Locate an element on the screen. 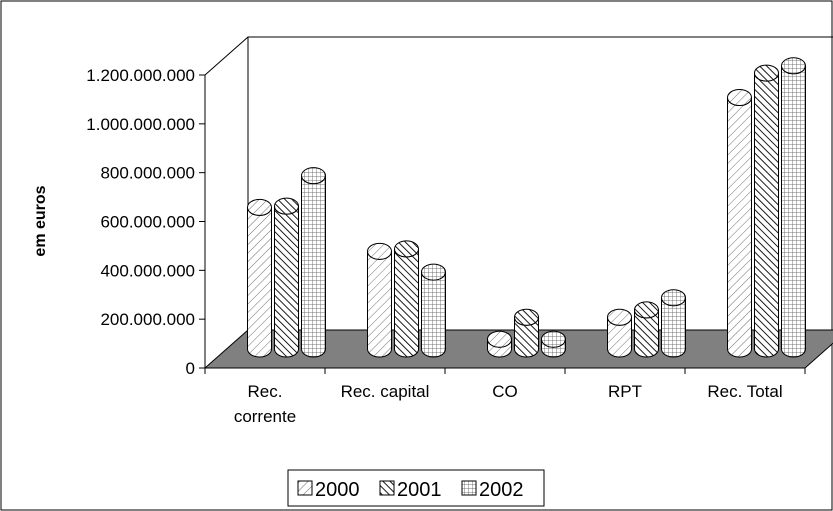  x-axis: Rec. corrente Rec. capital CO RPT Rec. Total is located at coordinates (505, 396).